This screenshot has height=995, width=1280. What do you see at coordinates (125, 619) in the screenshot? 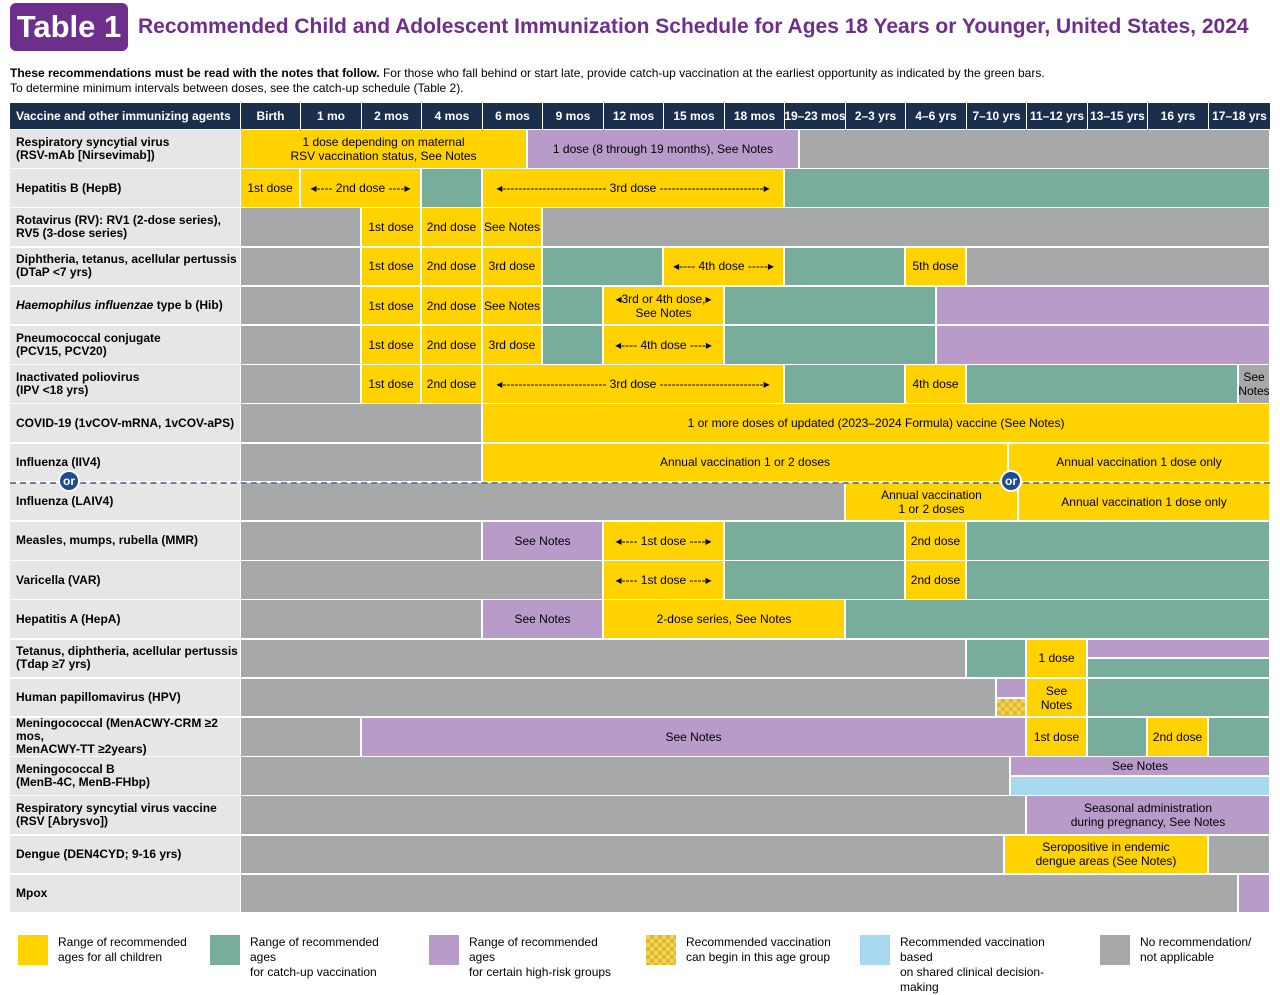
I see `vaccine-name: Hepatitis A (HepA)` at bounding box center [125, 619].